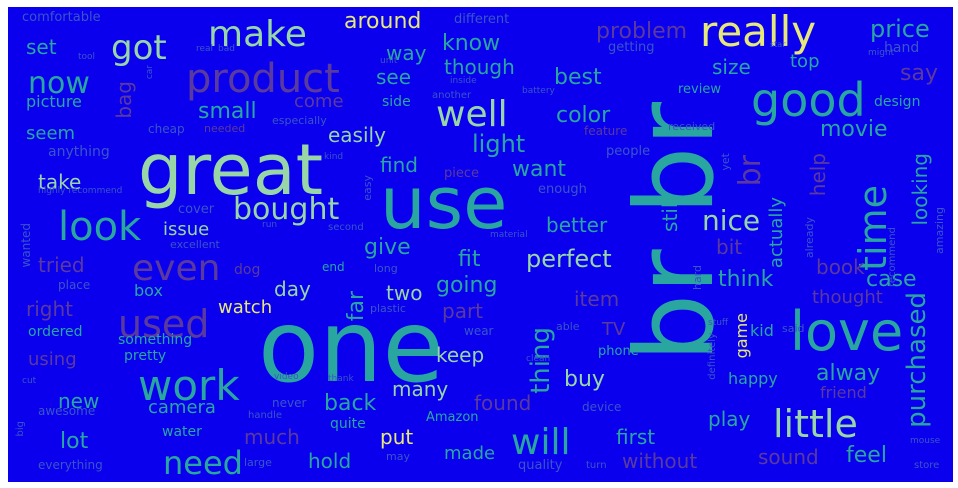  What do you see at coordinates (67, 411) in the screenshot?
I see `word-awesome: awesome` at bounding box center [67, 411].